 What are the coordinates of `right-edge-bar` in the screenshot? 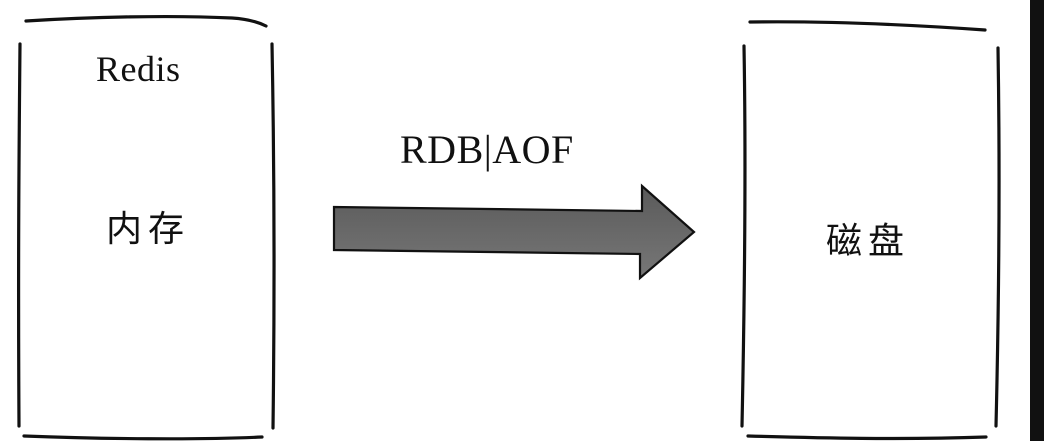 It's located at (1037, 220).